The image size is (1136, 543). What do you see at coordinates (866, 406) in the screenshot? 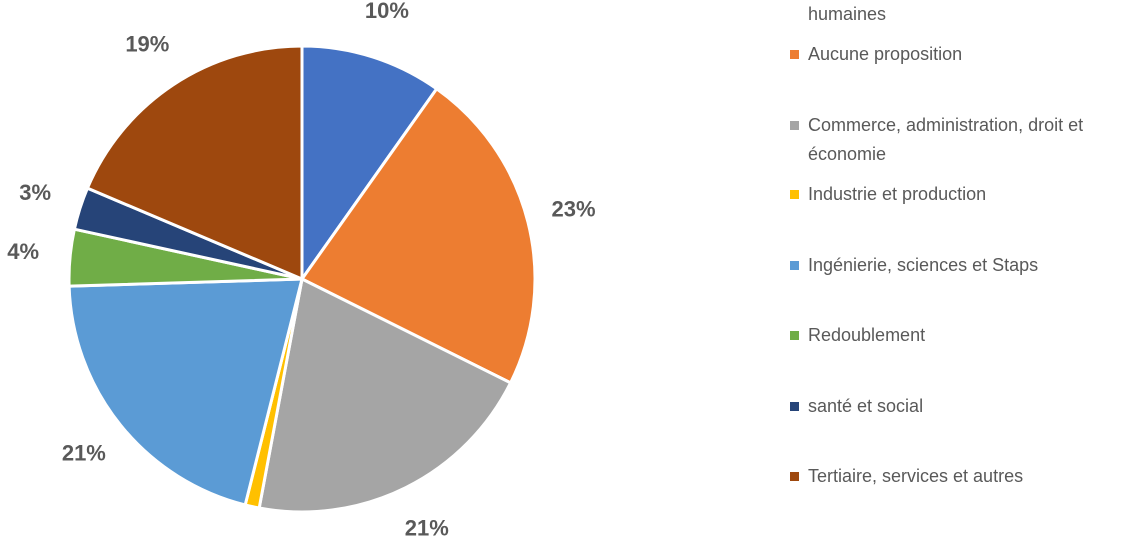
I see `legend-label: santé et social` at bounding box center [866, 406].